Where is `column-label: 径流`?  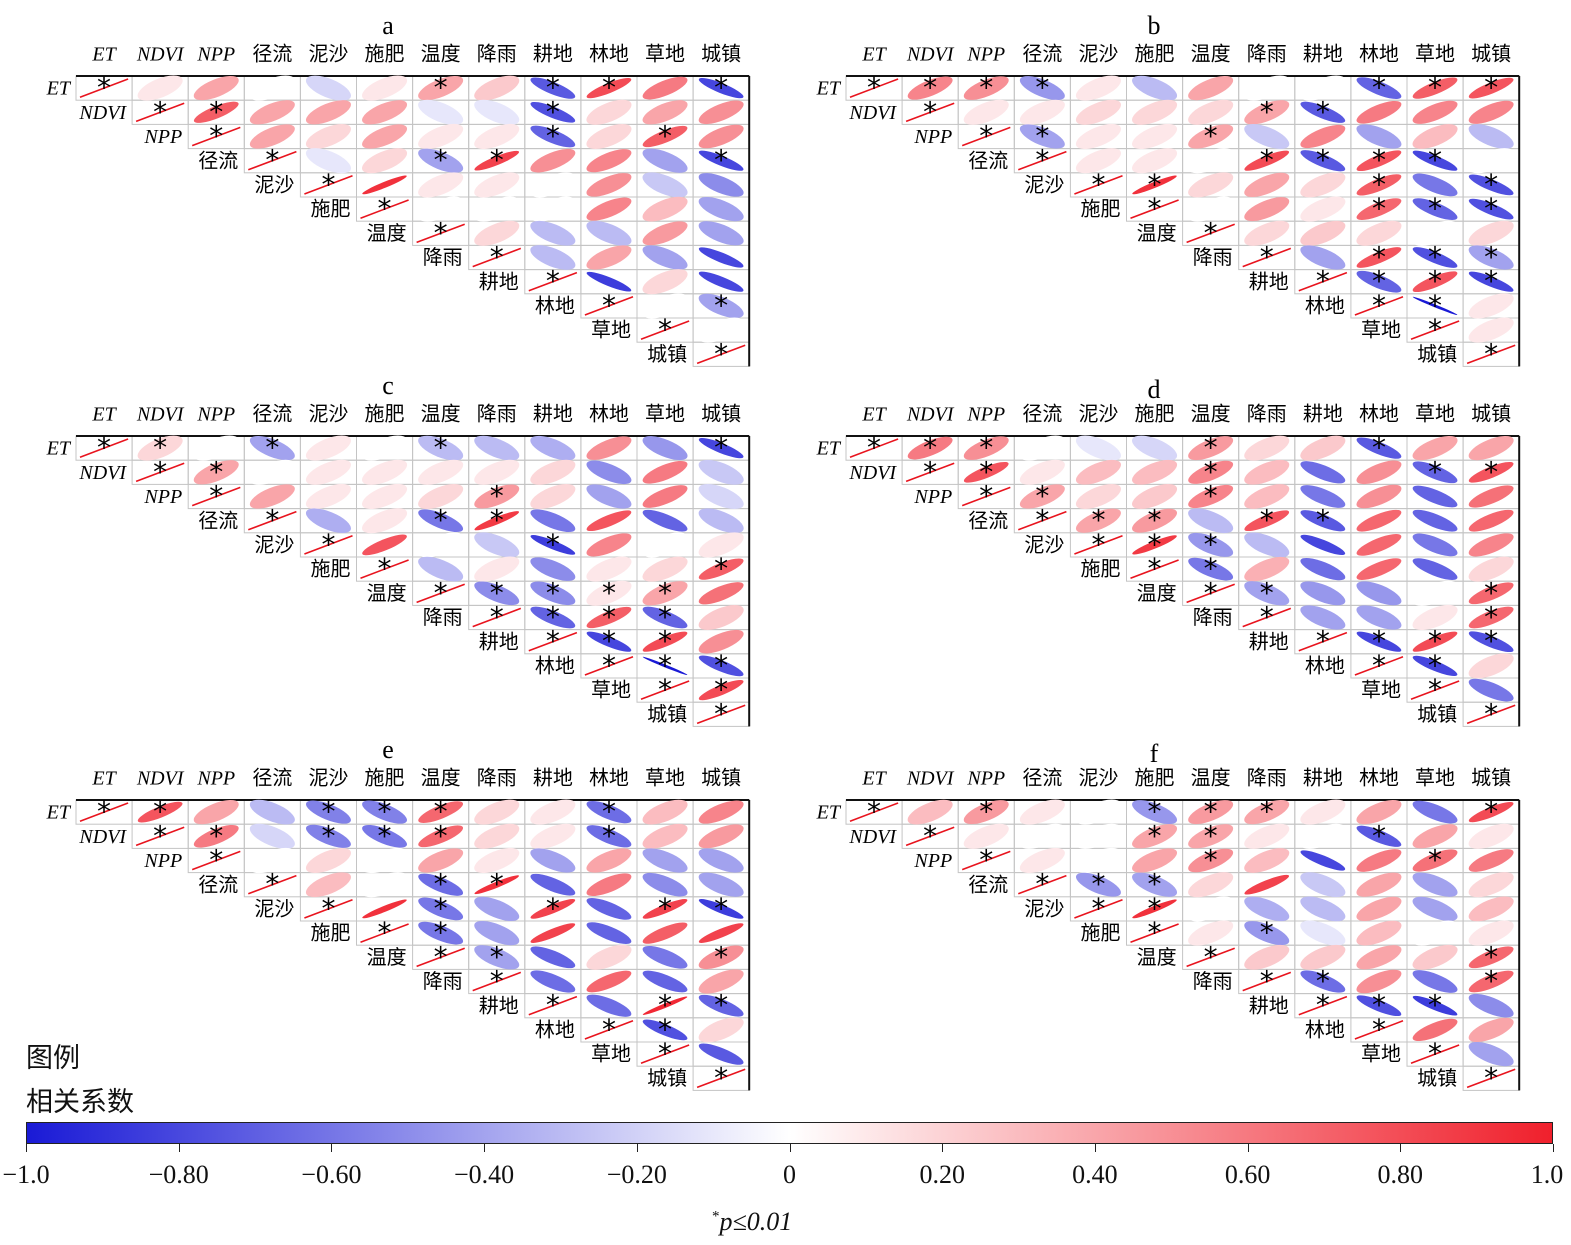 column-label: 径流 is located at coordinates (272, 778).